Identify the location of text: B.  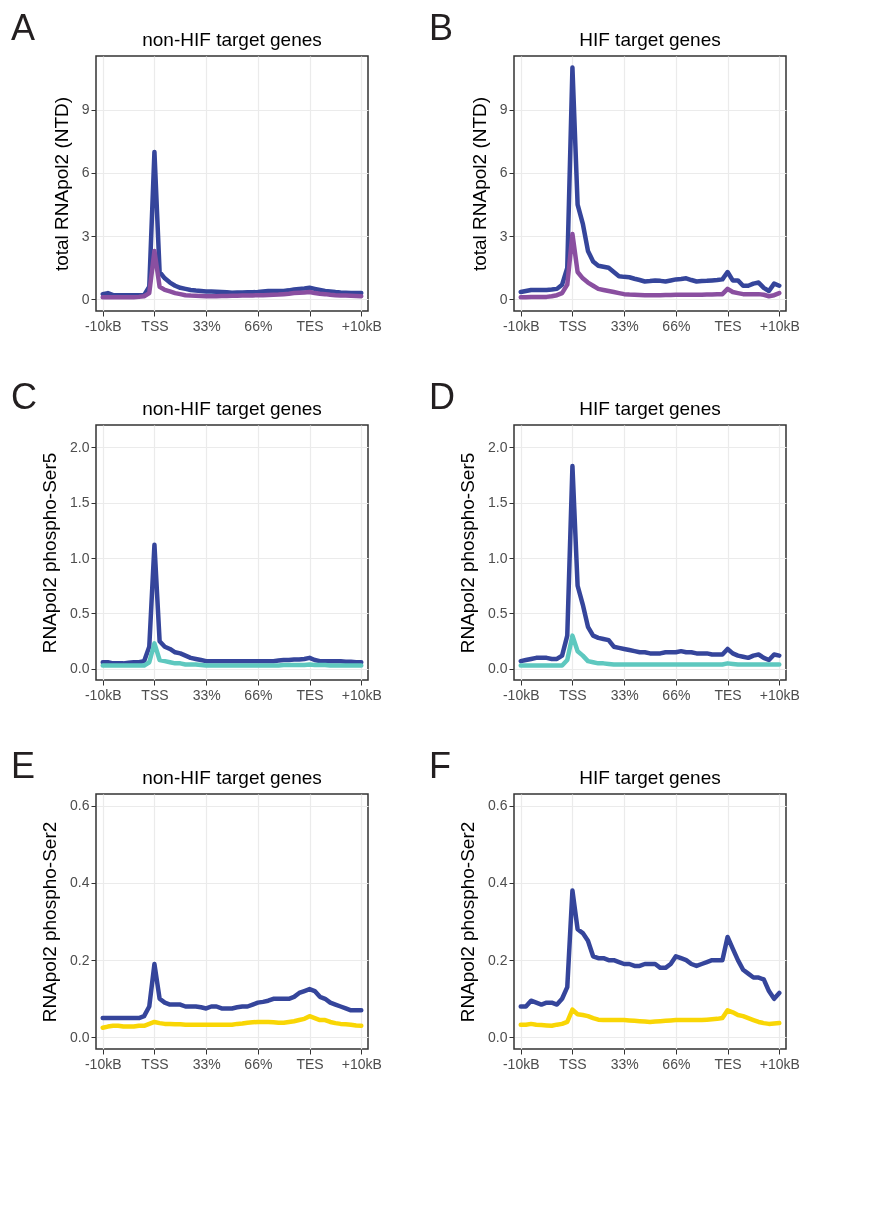
(441, 27).